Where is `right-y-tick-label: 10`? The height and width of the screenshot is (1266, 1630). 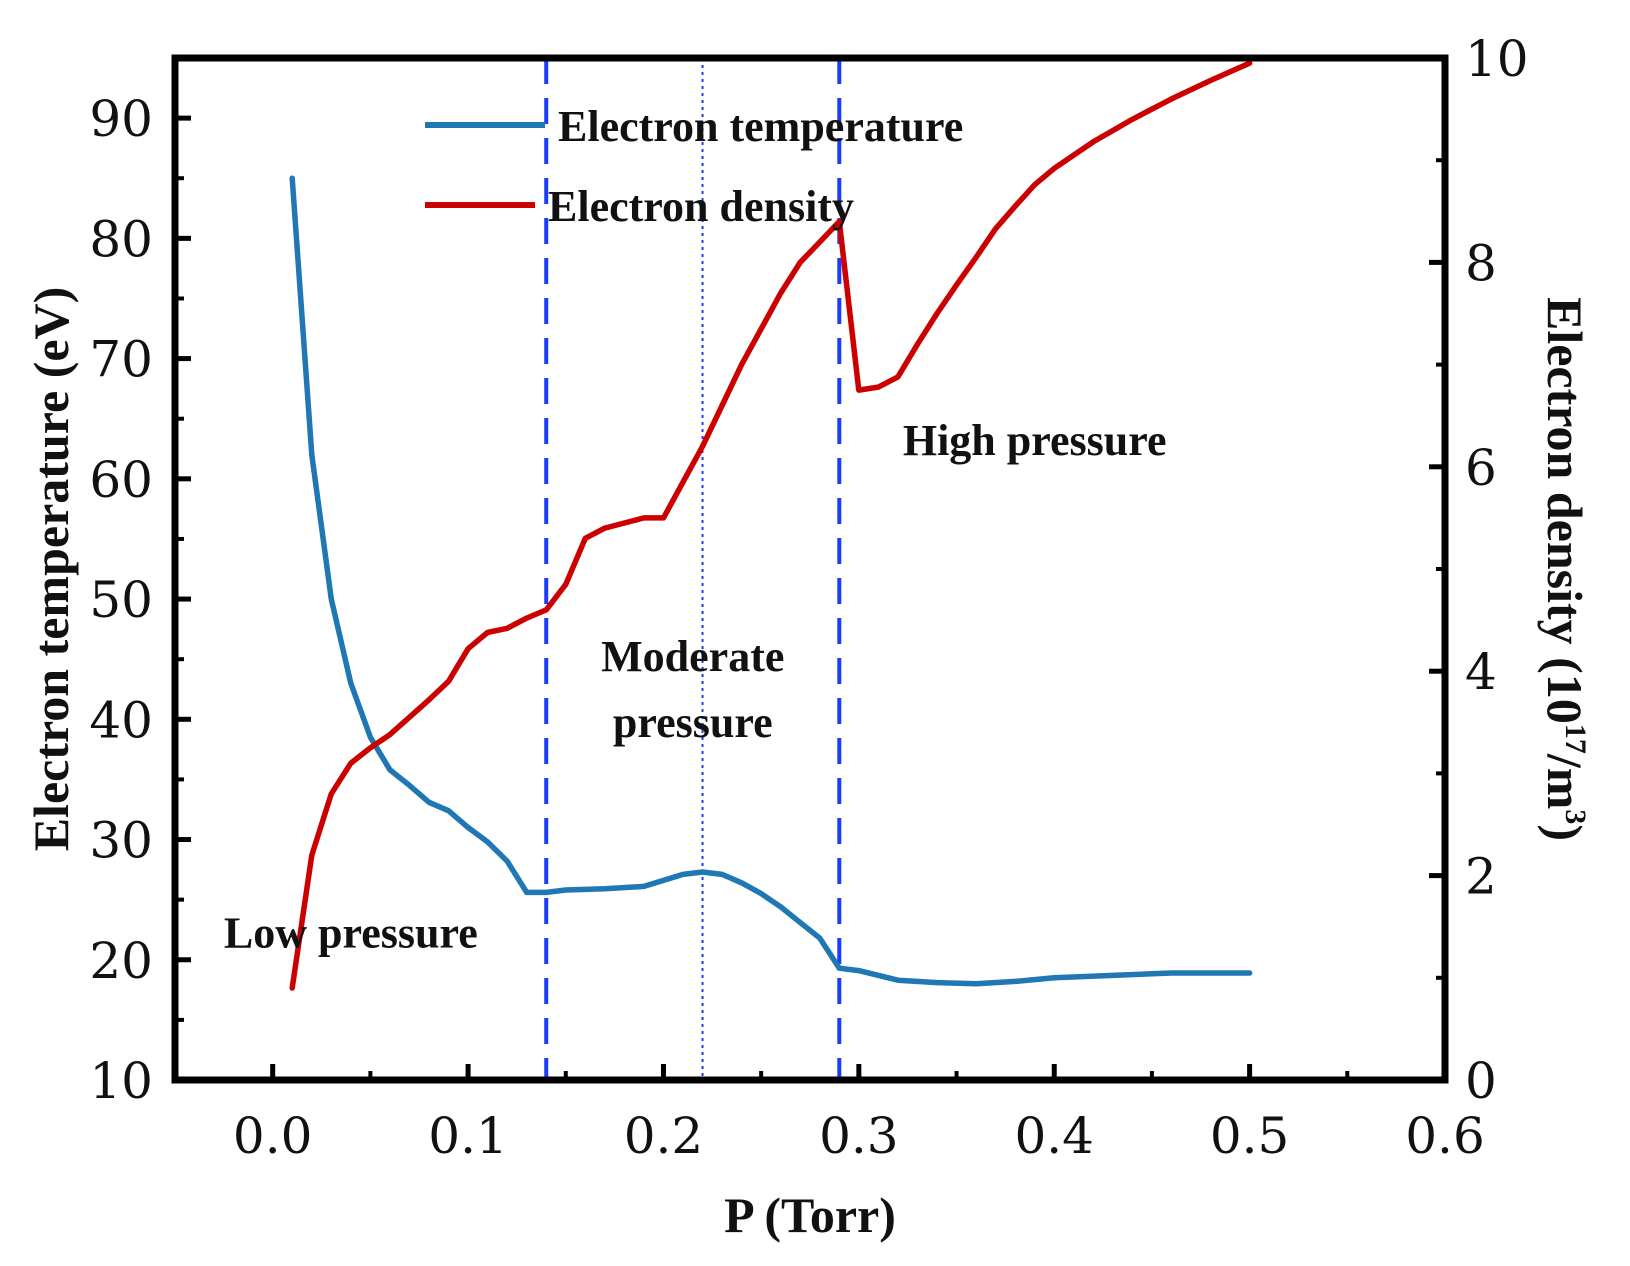
right-y-tick-label: 10 is located at coordinates (1497, 59).